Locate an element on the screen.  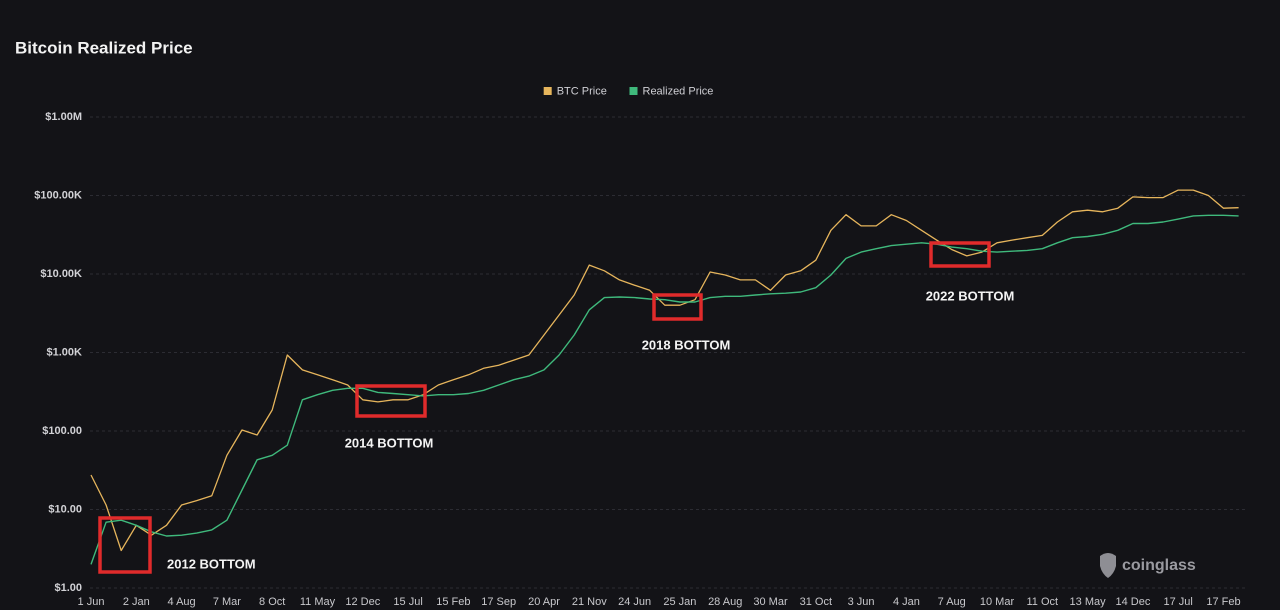
x-tick-label: 21 Nov is located at coordinates (589, 602).